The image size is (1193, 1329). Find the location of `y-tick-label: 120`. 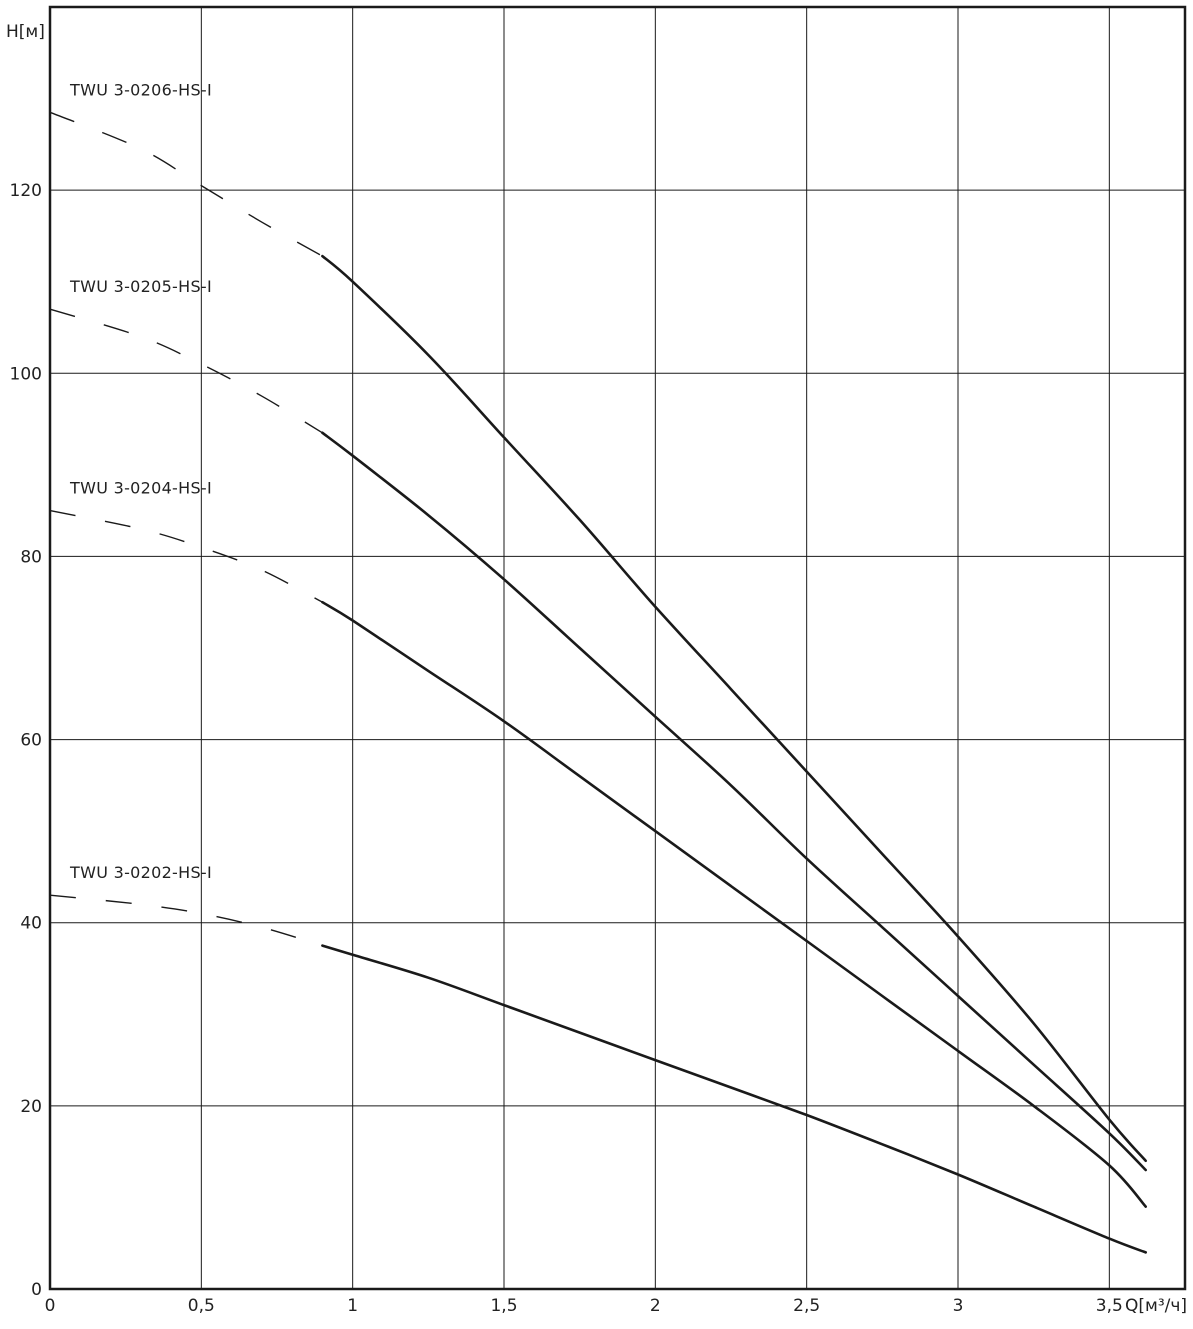

y-tick-label: 120 is located at coordinates (26, 191).